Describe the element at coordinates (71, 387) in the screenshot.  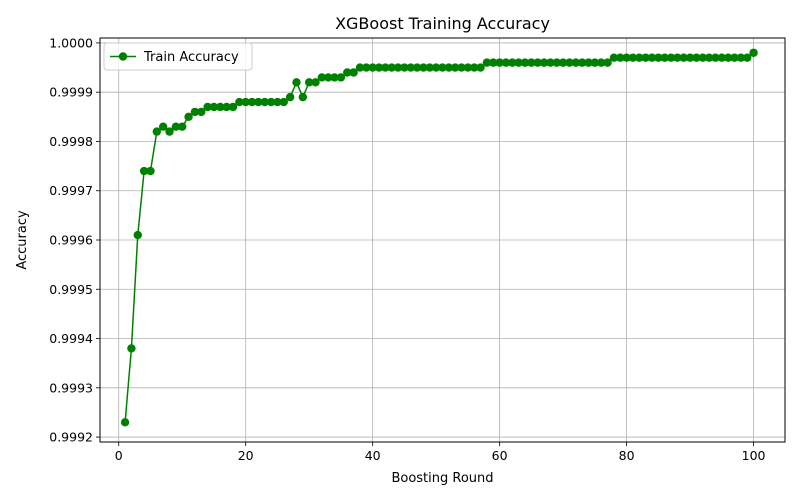
I see `y-tick-label: 0.9993` at that location.